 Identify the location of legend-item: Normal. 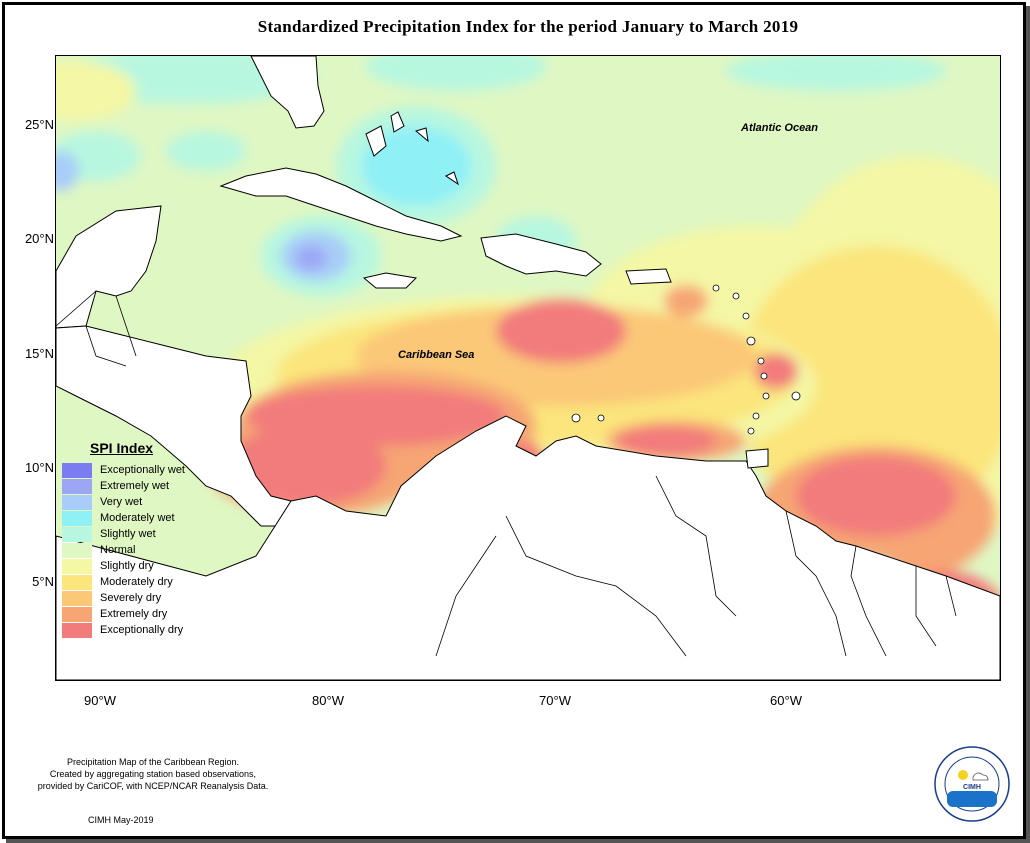
(132, 550).